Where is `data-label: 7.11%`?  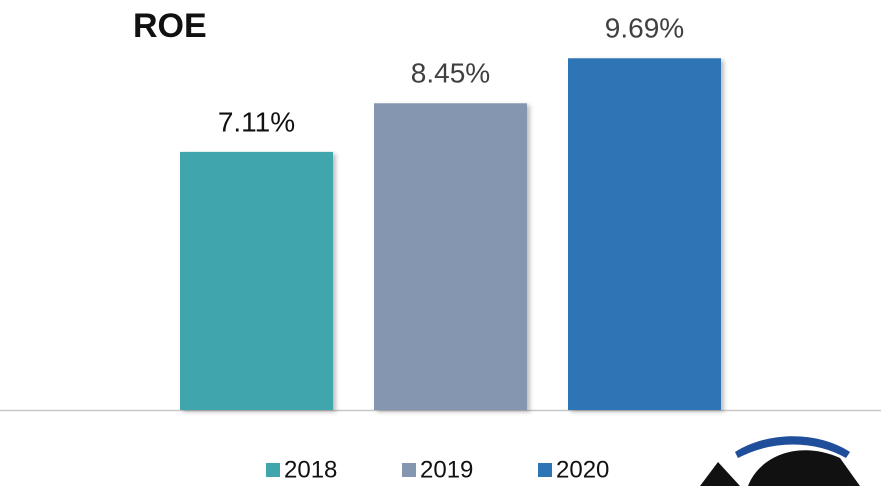 data-label: 7.11% is located at coordinates (256, 121).